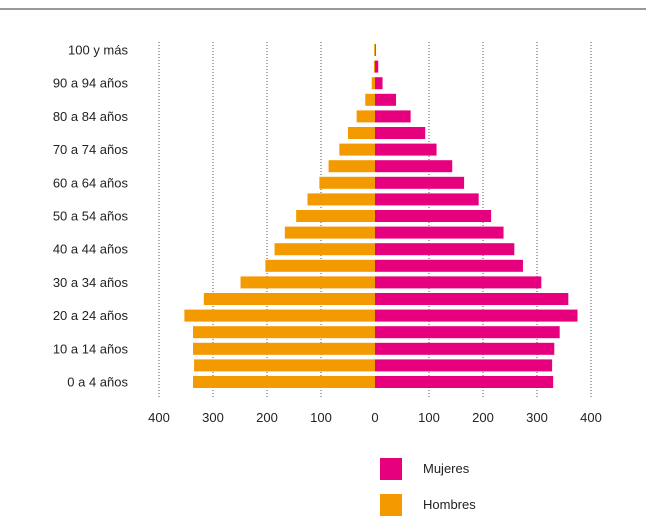 Image resolution: width=646 pixels, height=525 pixels. Describe the element at coordinates (446, 468) in the screenshot. I see `legend-label-mujeres: Mujeres` at that location.